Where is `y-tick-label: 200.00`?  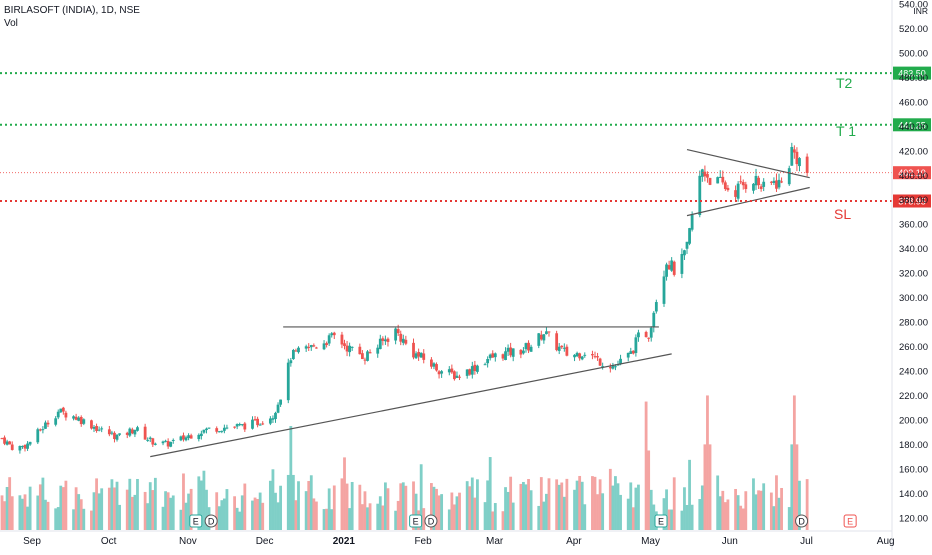 y-tick-label: 200.00 is located at coordinates (913, 420).